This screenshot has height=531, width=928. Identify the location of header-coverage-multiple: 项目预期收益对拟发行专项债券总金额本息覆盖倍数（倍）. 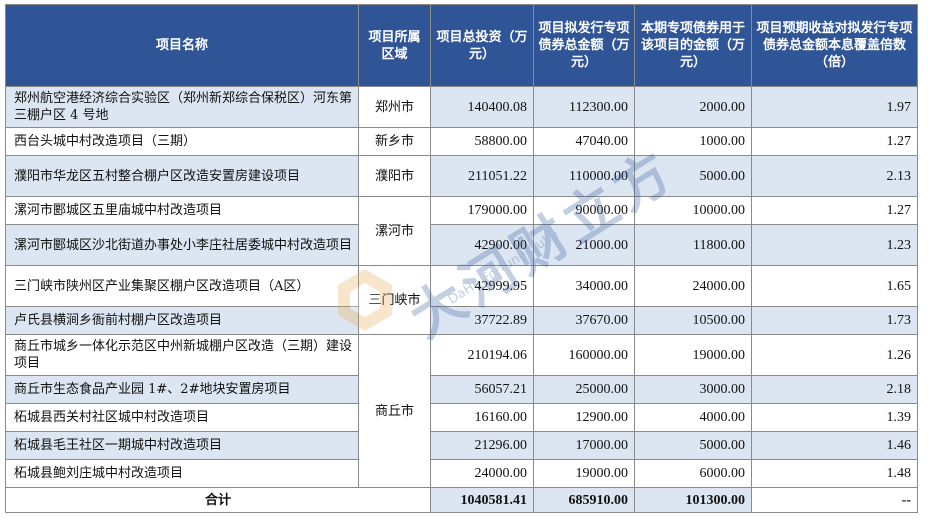
(834, 45).